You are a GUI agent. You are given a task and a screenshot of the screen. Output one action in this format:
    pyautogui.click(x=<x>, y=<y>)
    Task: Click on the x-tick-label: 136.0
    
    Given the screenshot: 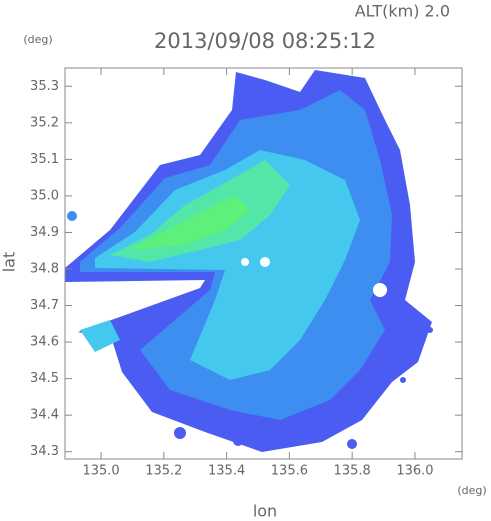 What is the action you would take?
    pyautogui.click(x=414, y=471)
    